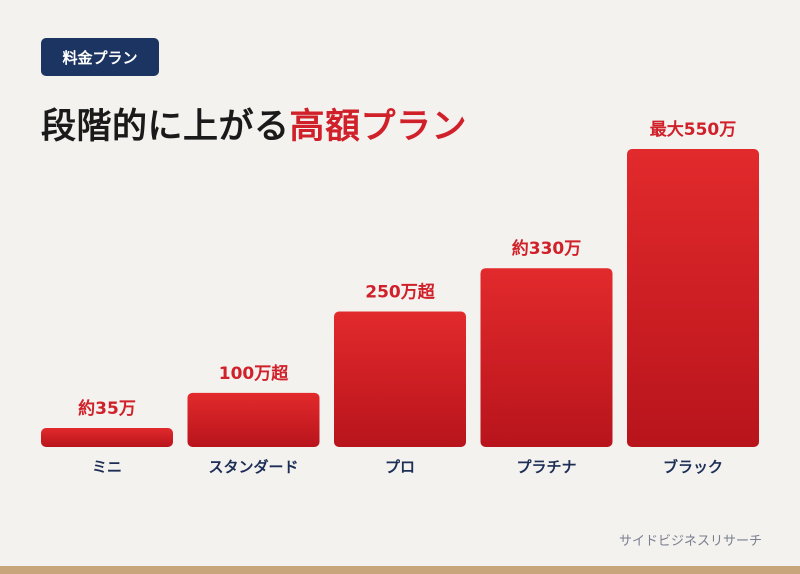 The height and width of the screenshot is (574, 800). Describe the element at coordinates (253, 467) in the screenshot. I see `category-label-2: スタンダード` at that location.